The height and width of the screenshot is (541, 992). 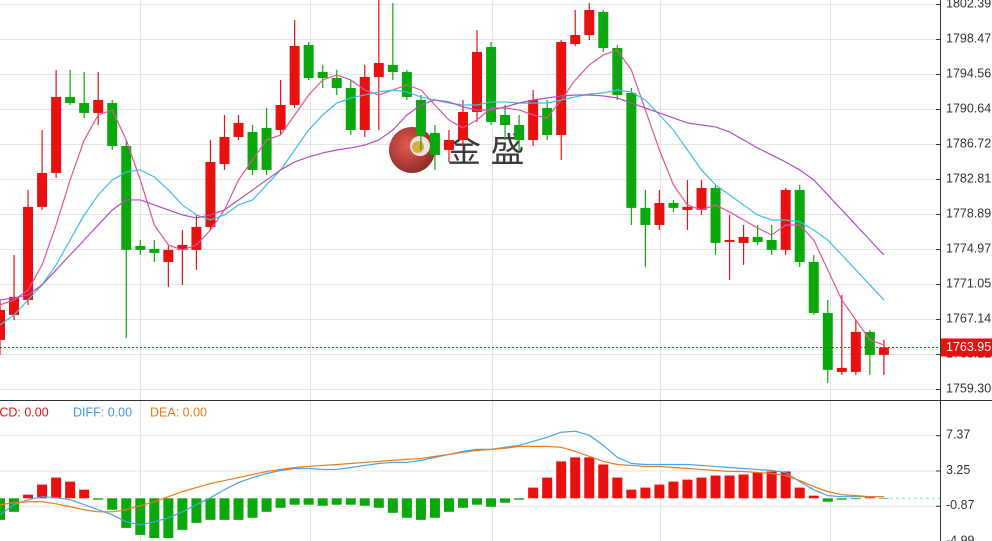 What do you see at coordinates (418, 147) in the screenshot?
I see `logo-coin` at bounding box center [418, 147].